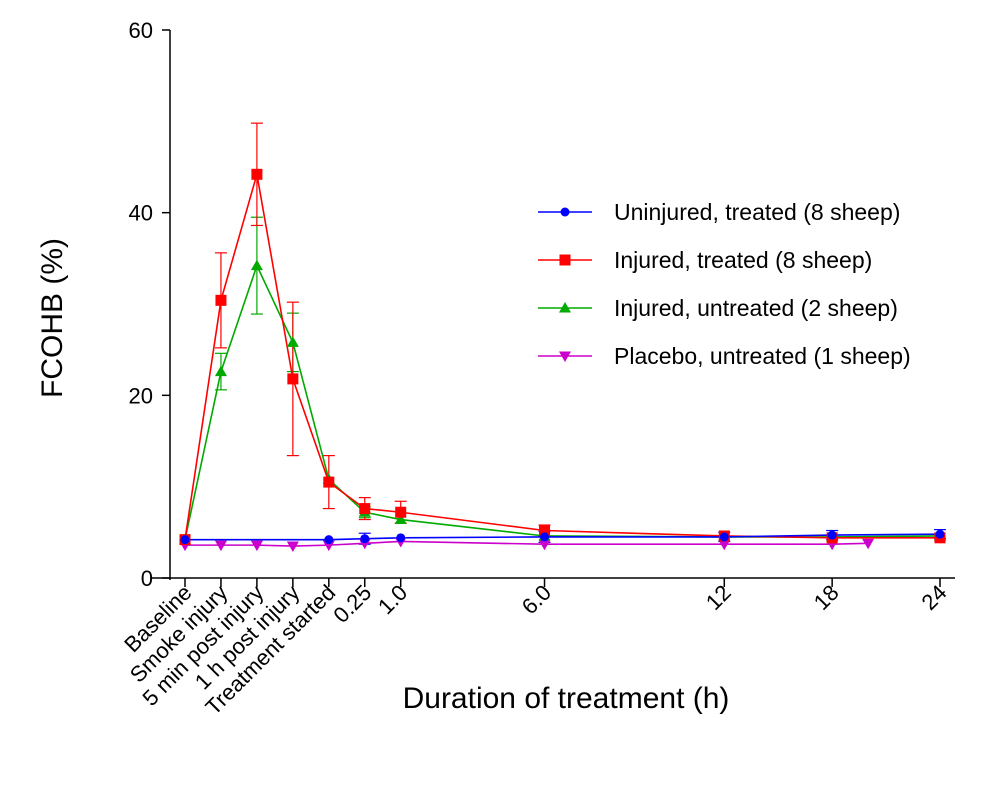 The width and height of the screenshot is (1000, 799). Describe the element at coordinates (141, 395) in the screenshot. I see `y-tick-label: 20` at that location.